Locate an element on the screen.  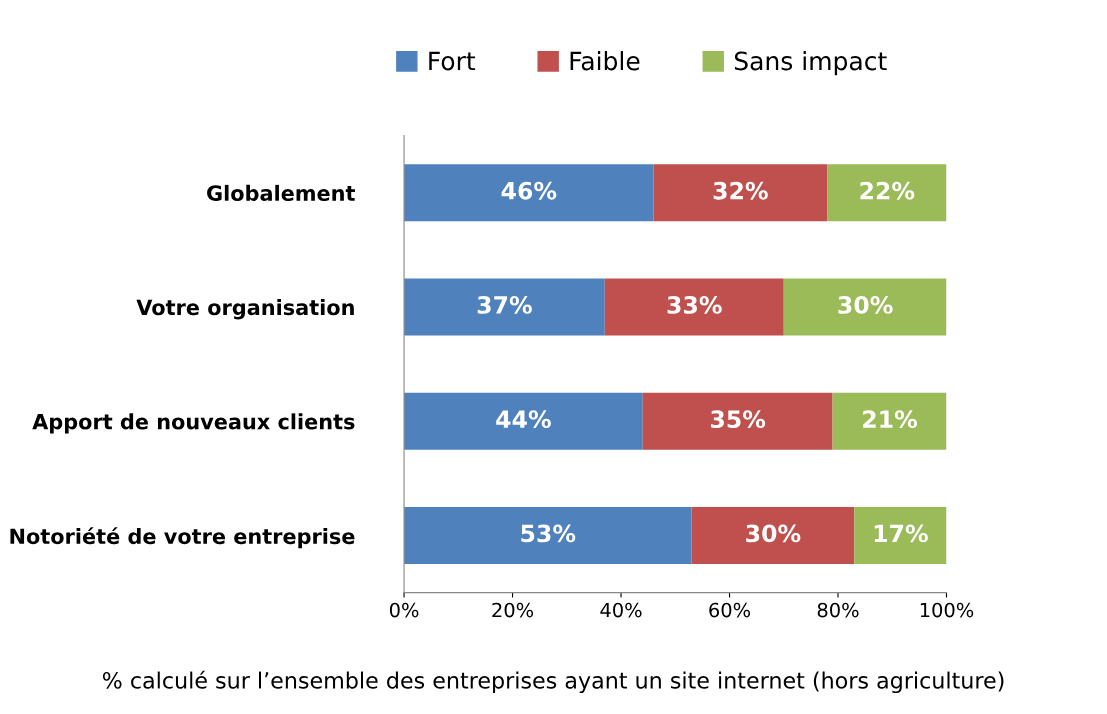
legend-label: Faible is located at coordinates (605, 61).